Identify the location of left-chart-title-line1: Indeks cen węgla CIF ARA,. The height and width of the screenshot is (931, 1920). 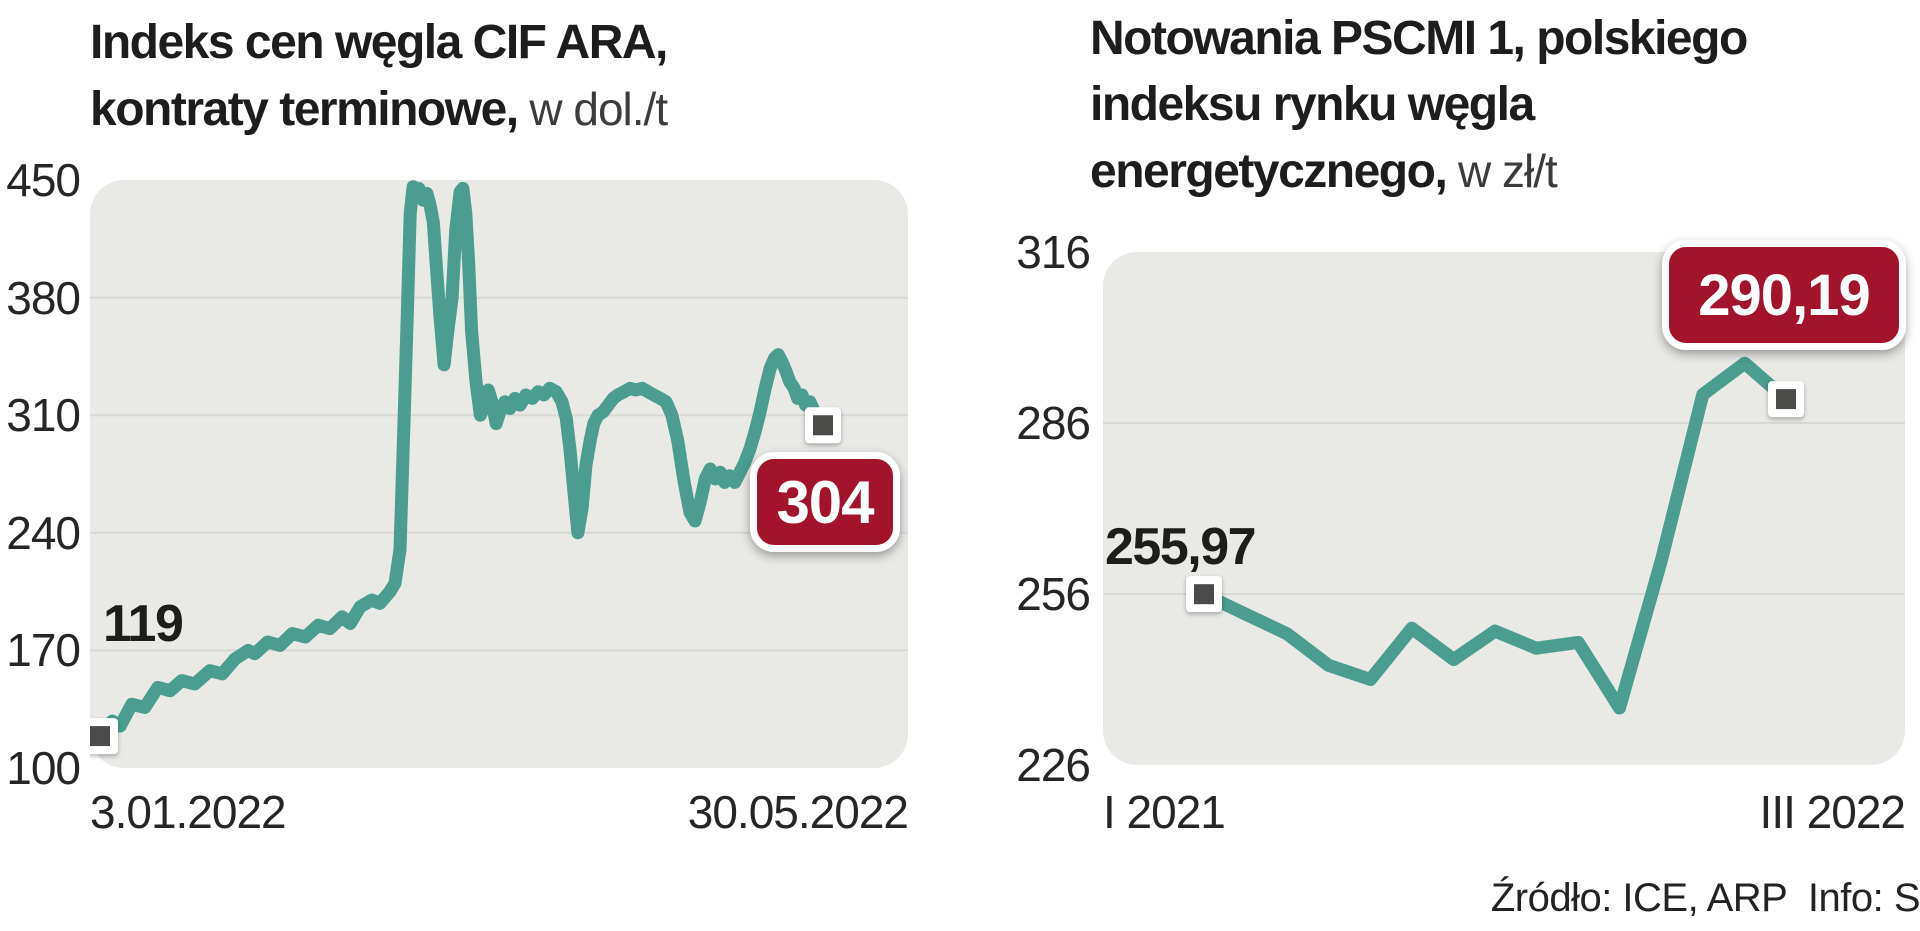
(379, 42).